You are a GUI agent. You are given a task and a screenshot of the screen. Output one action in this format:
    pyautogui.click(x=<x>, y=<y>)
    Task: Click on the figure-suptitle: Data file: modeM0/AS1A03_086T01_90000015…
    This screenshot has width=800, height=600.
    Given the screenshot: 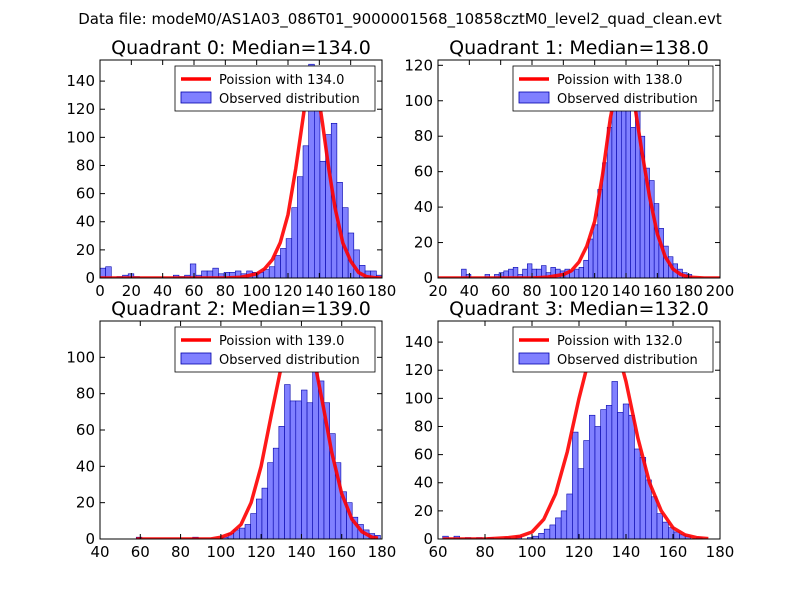 What is the action you would take?
    pyautogui.click(x=400, y=19)
    